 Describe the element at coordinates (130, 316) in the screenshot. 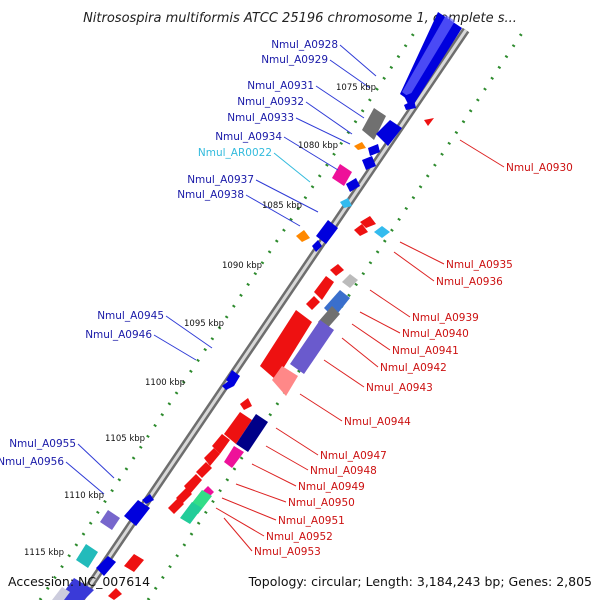

I see `gene-label-nmul-a0945: Nmul_A0945` at that location.